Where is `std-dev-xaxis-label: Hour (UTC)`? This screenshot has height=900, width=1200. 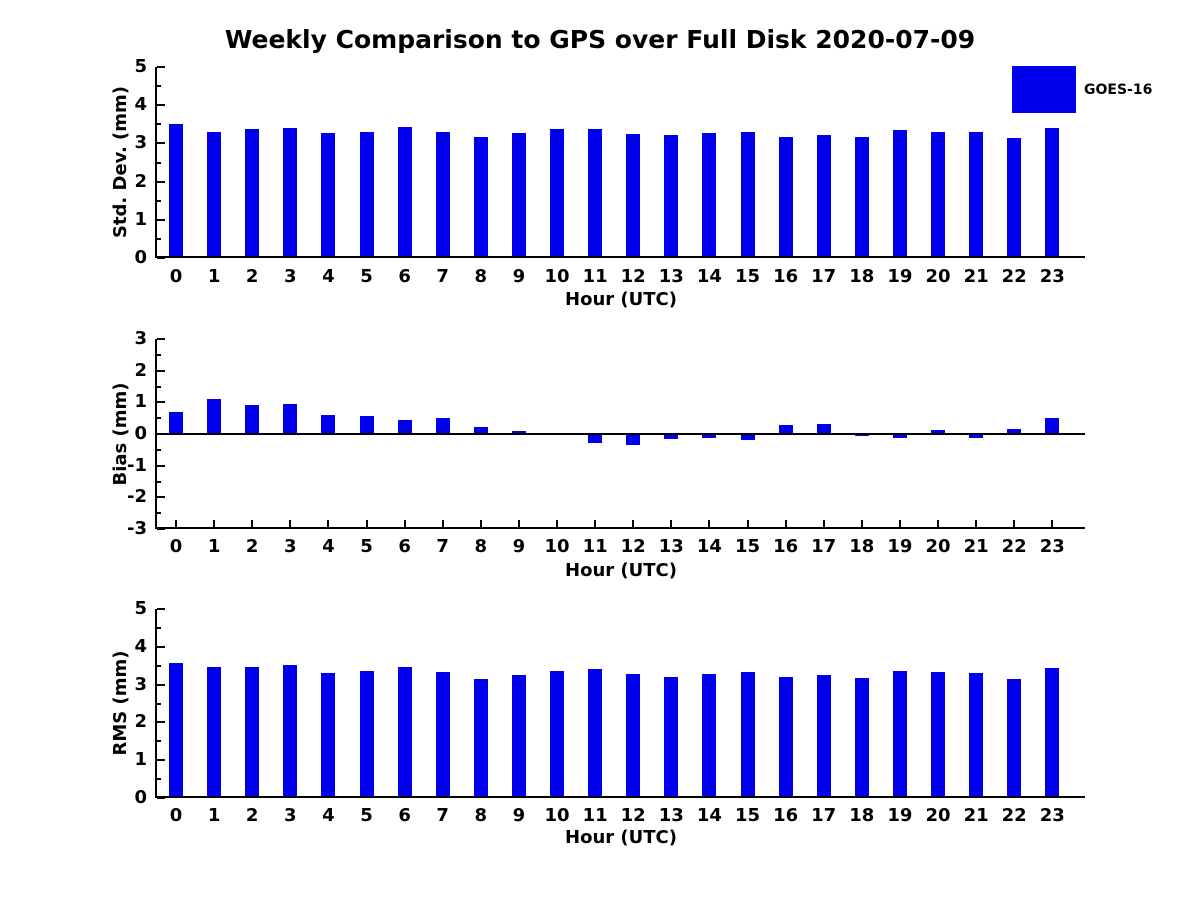
std-dev-xaxis-label: Hour (UTC) is located at coordinates (621, 299).